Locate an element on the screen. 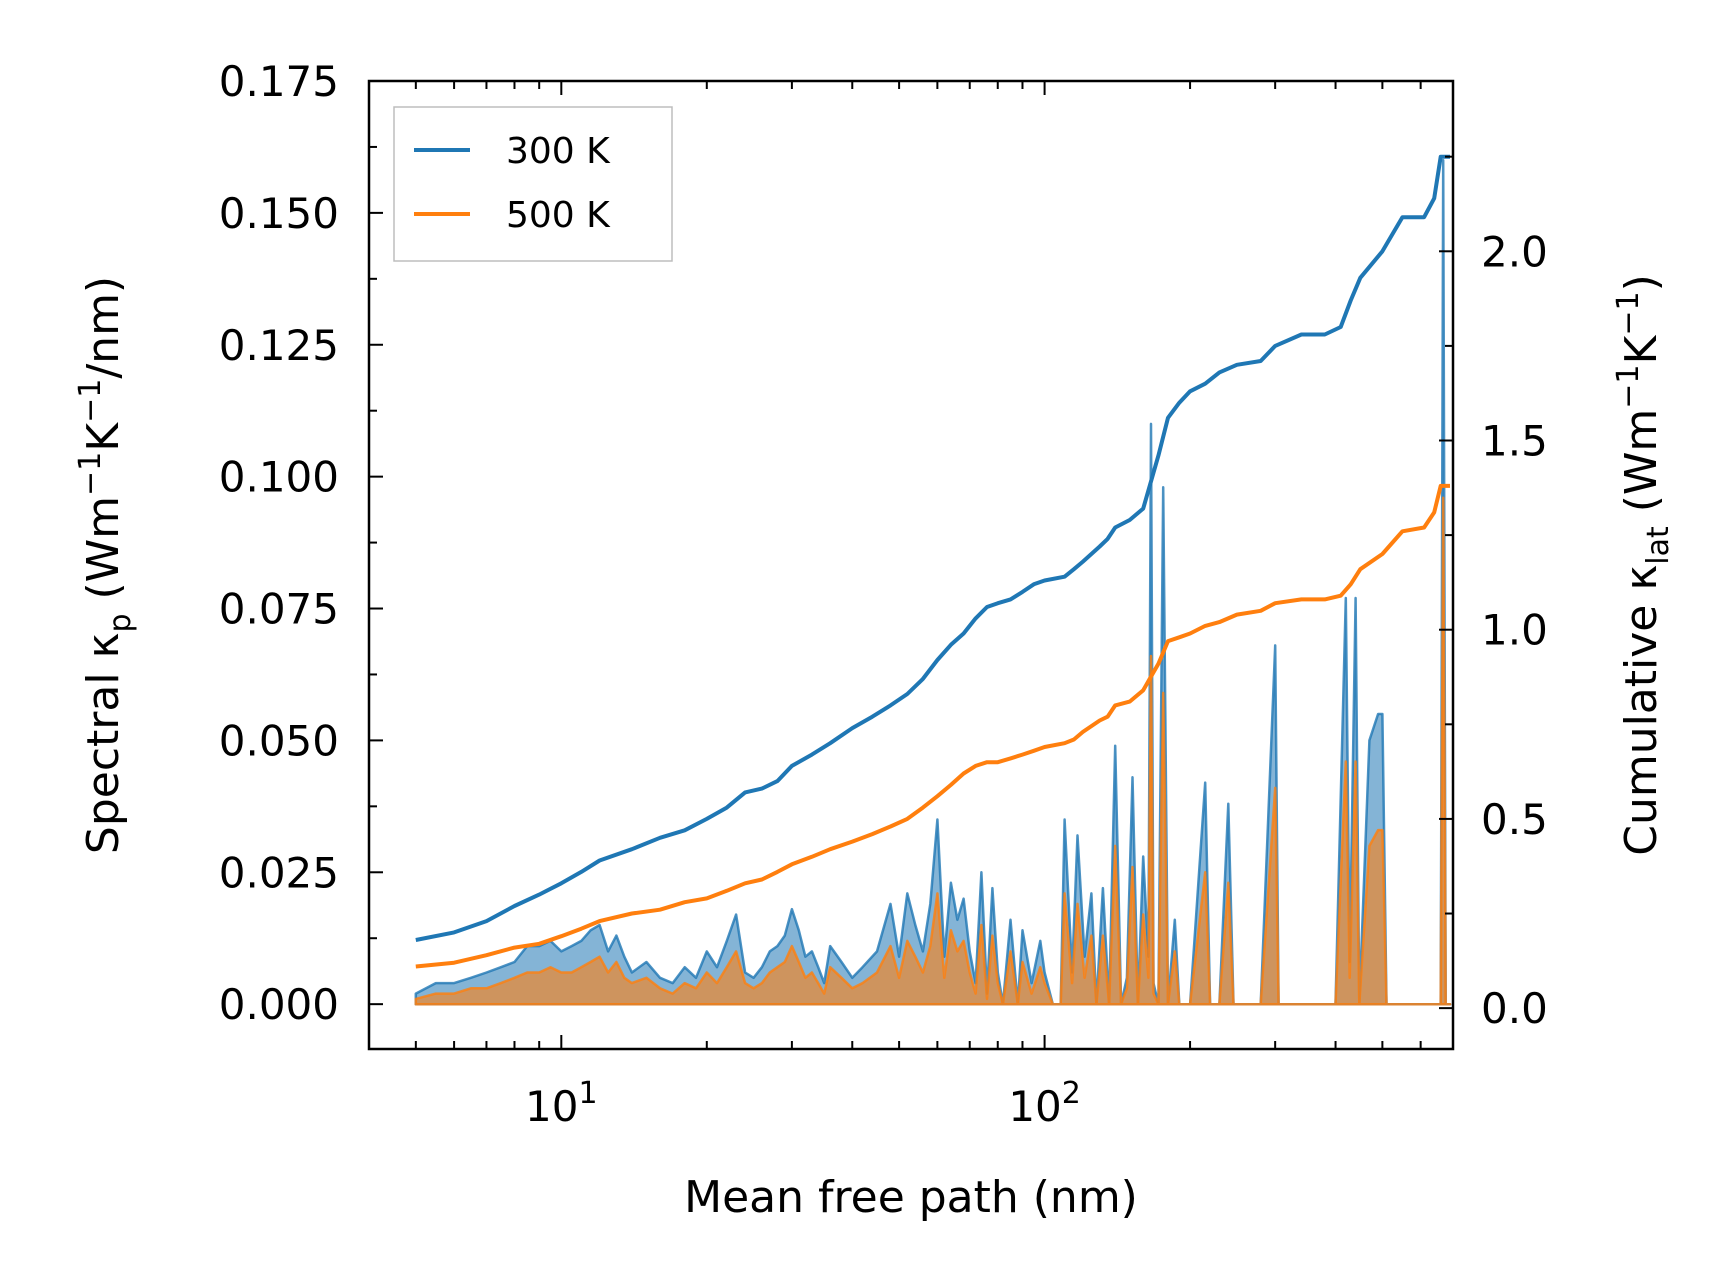 The height and width of the screenshot is (1276, 1716). x-tick-label: 10² is located at coordinates (1044, 1103).